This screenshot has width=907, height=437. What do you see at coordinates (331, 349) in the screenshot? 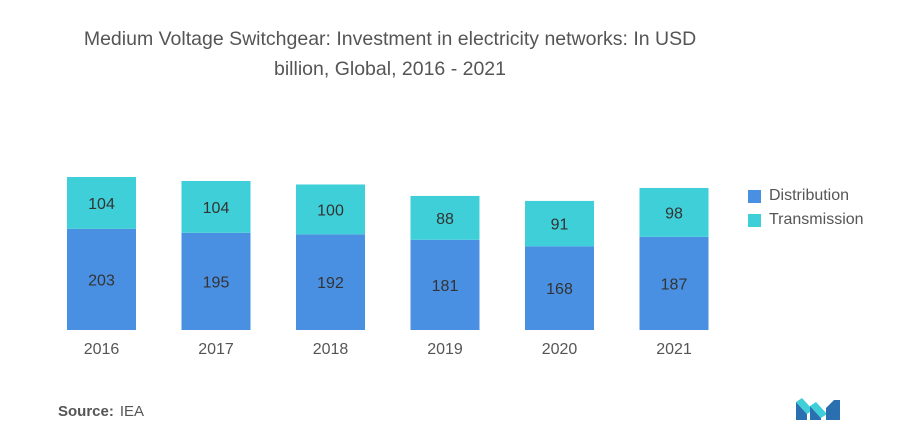
I see `x-tick-label-2018: 2018` at bounding box center [331, 349].